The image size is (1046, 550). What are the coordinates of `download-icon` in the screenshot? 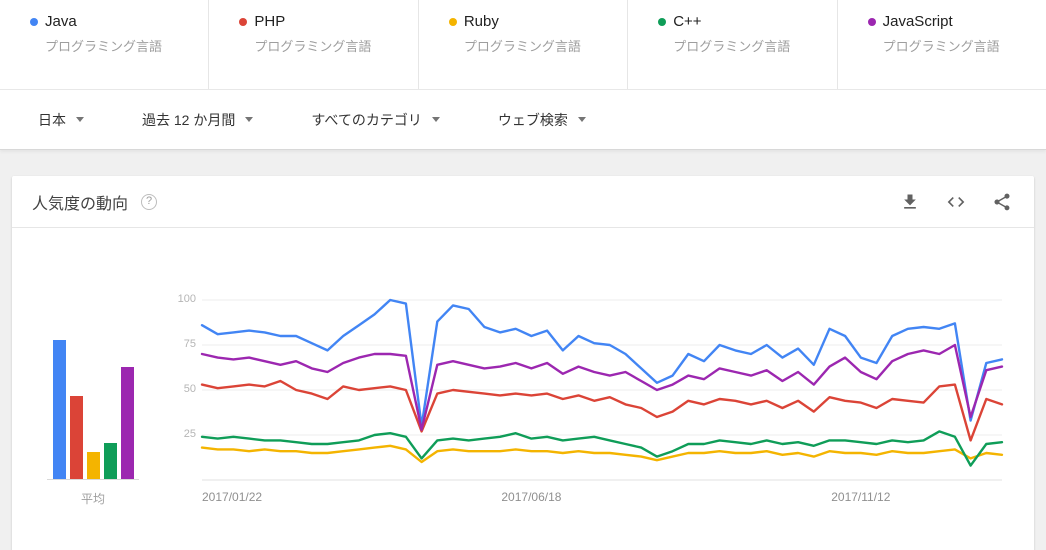 It's located at (910, 202).